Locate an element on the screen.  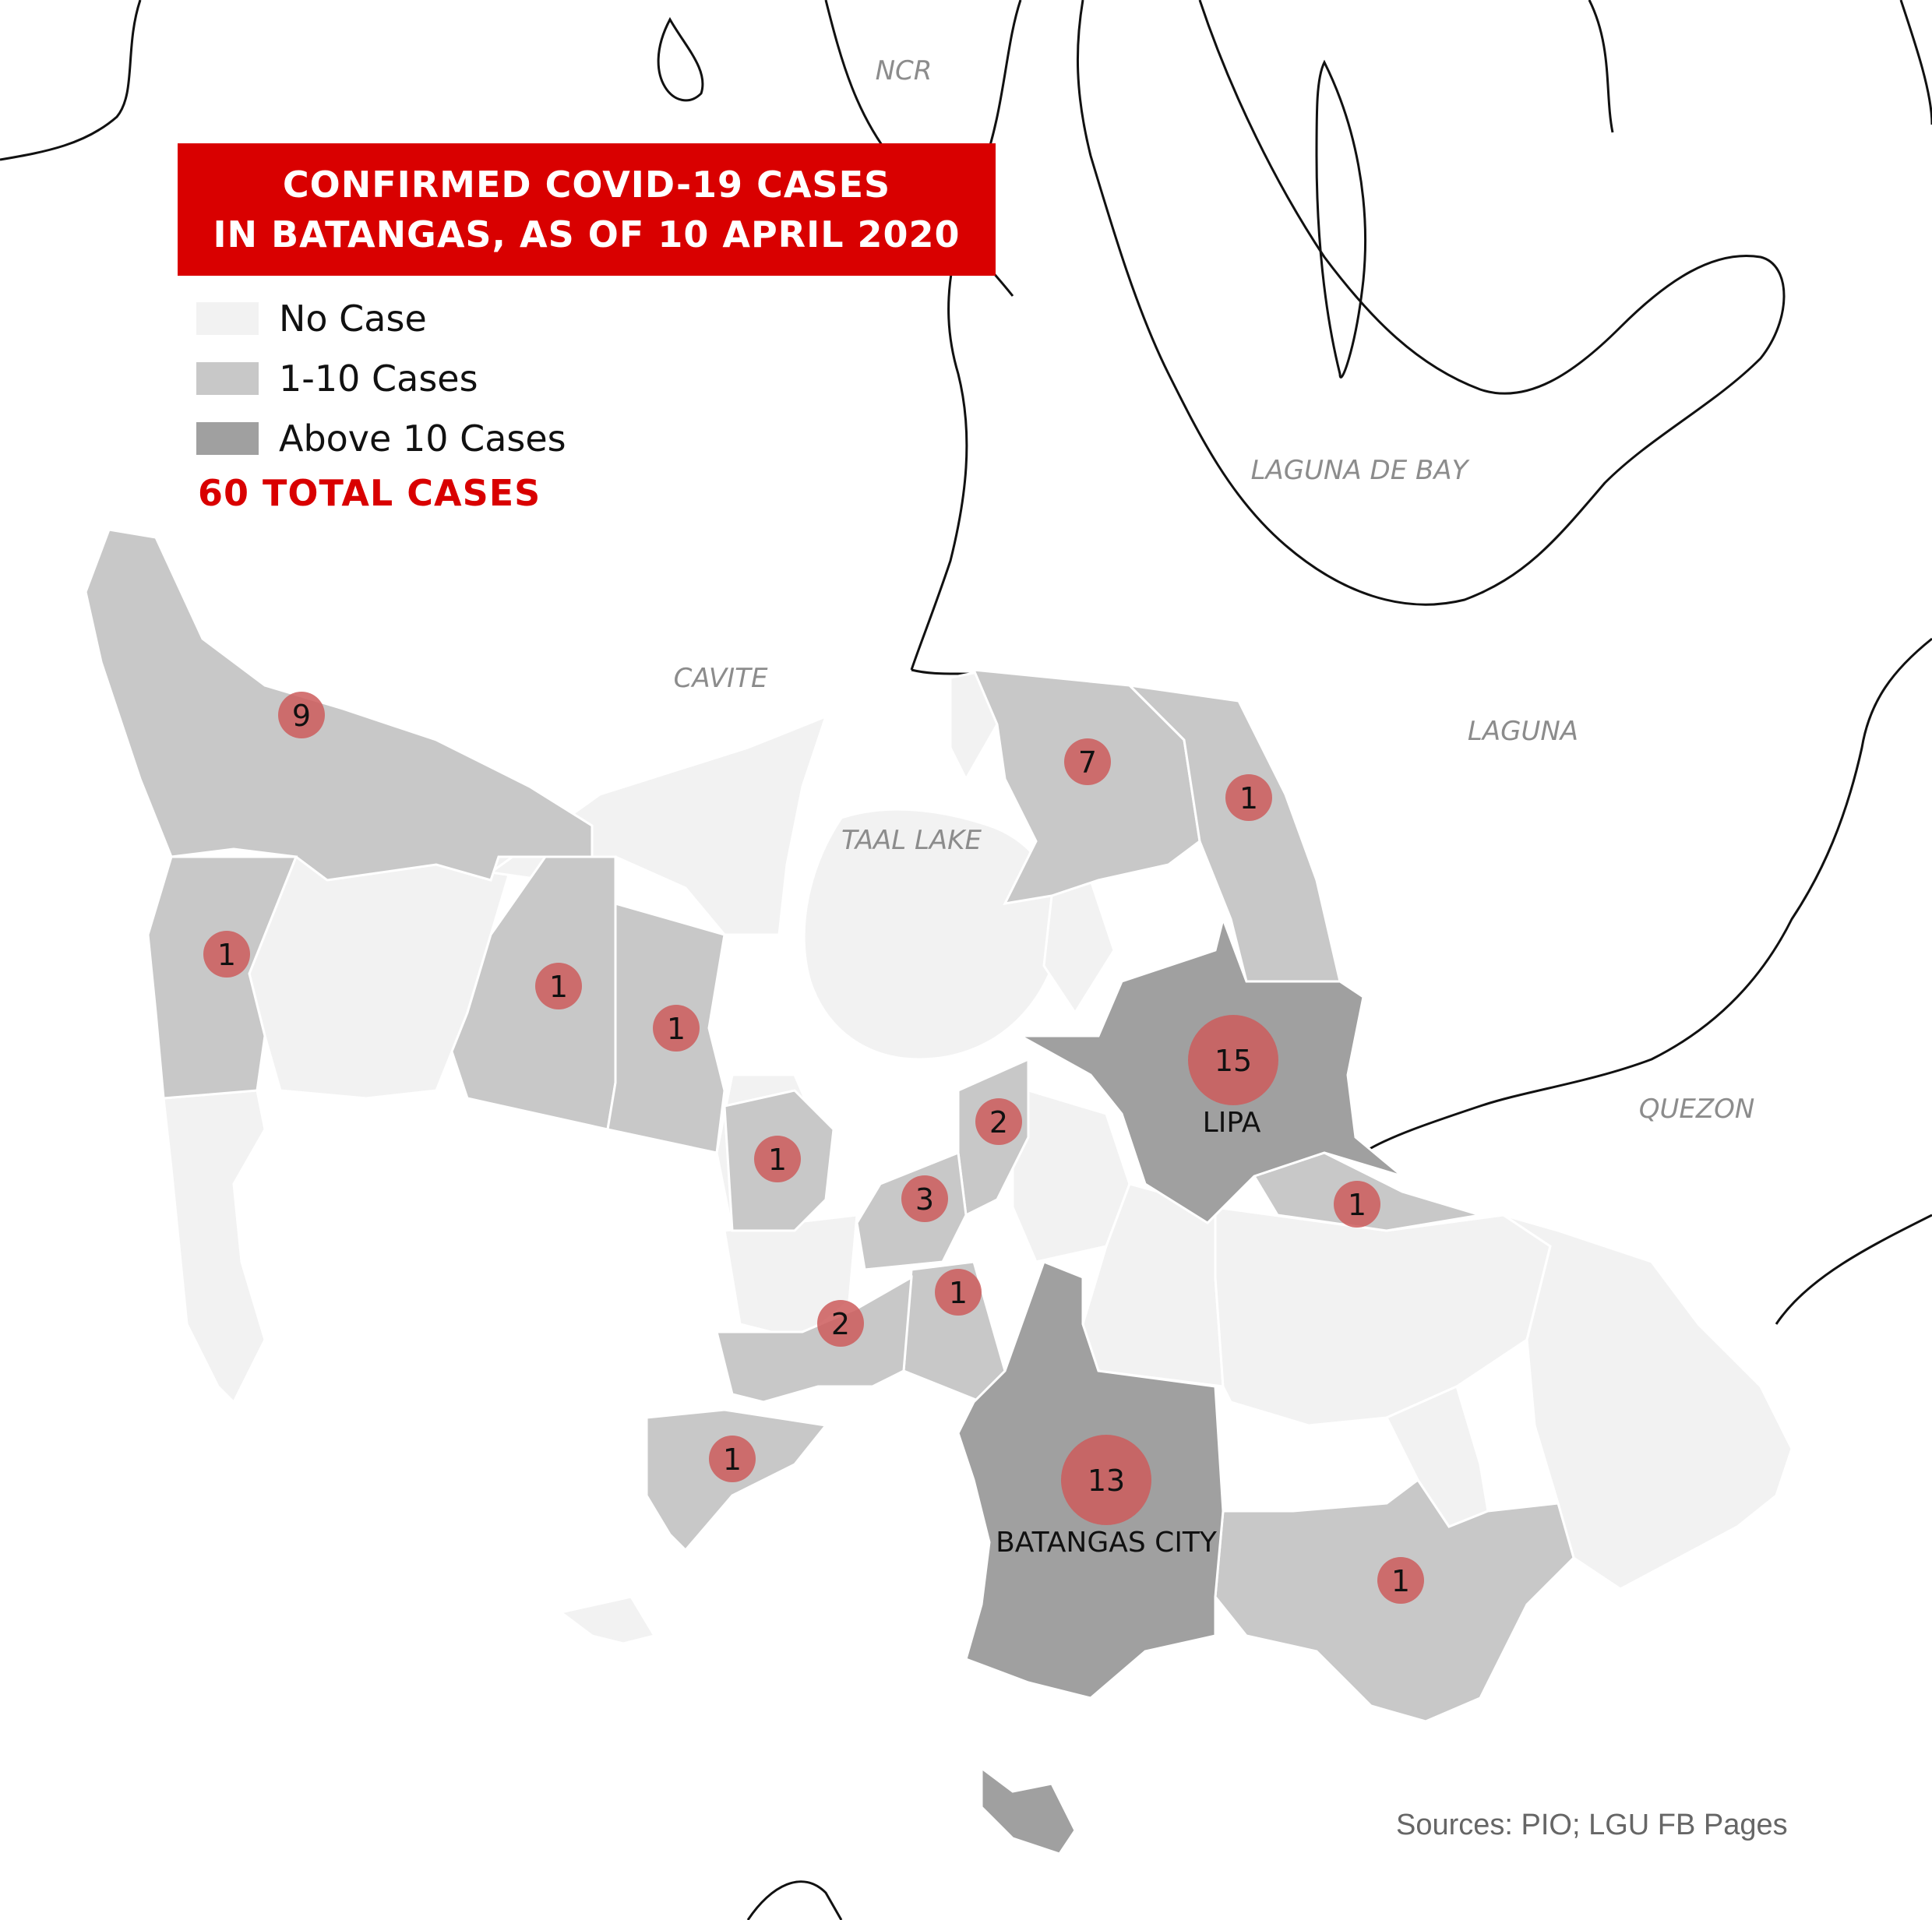
legend-label: Above 10 Cases is located at coordinates (422, 438).